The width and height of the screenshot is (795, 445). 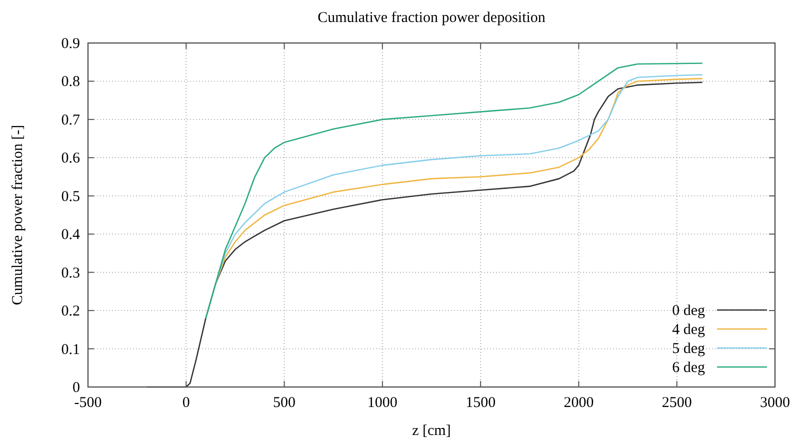 What do you see at coordinates (689, 330) in the screenshot?
I see `legend-label: 4 deg` at bounding box center [689, 330].